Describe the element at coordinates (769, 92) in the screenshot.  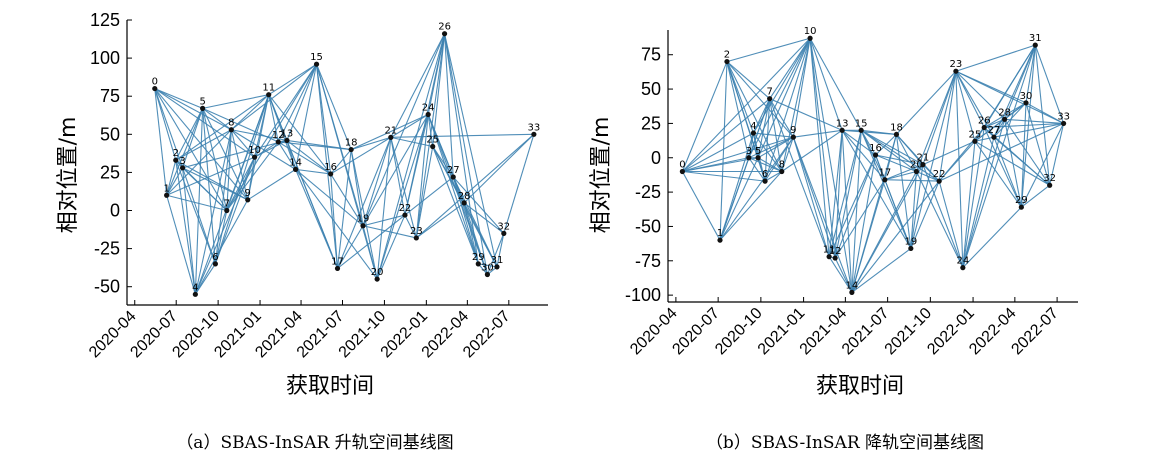
I see `node-label: 7` at that location.